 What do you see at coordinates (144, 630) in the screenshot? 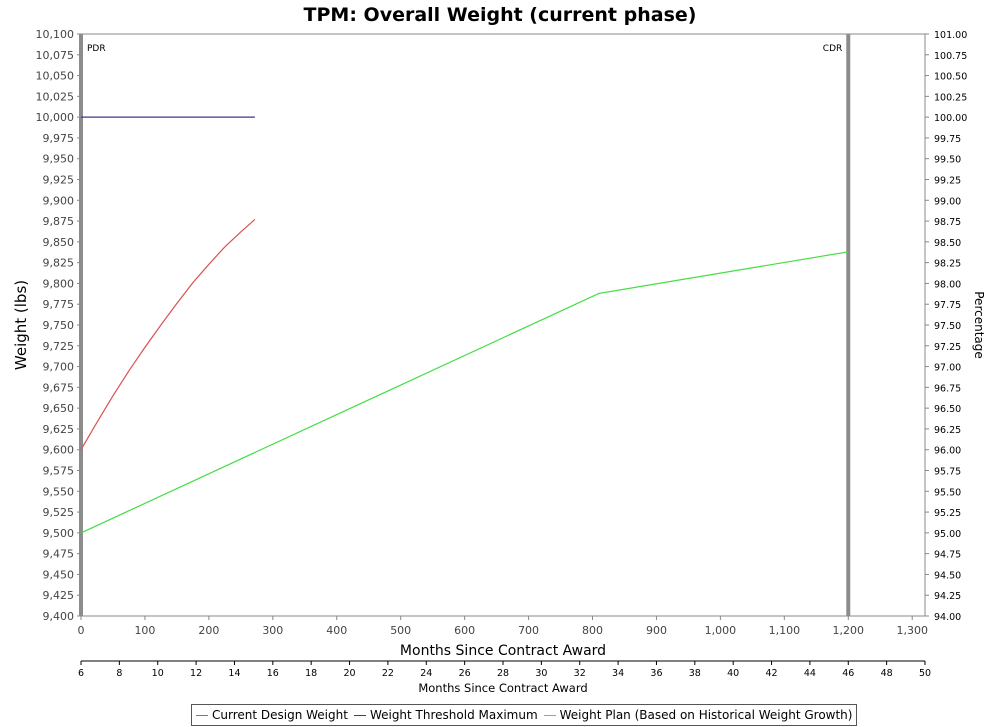
I see `x-tick-label: 100` at bounding box center [144, 630].